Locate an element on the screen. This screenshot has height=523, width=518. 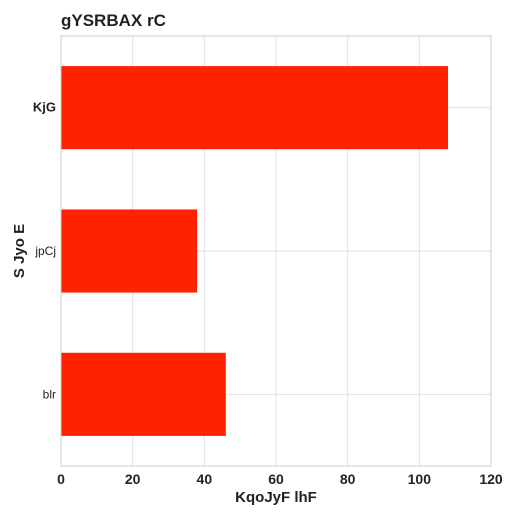
x-tick-label: 40 is located at coordinates (205, 479).